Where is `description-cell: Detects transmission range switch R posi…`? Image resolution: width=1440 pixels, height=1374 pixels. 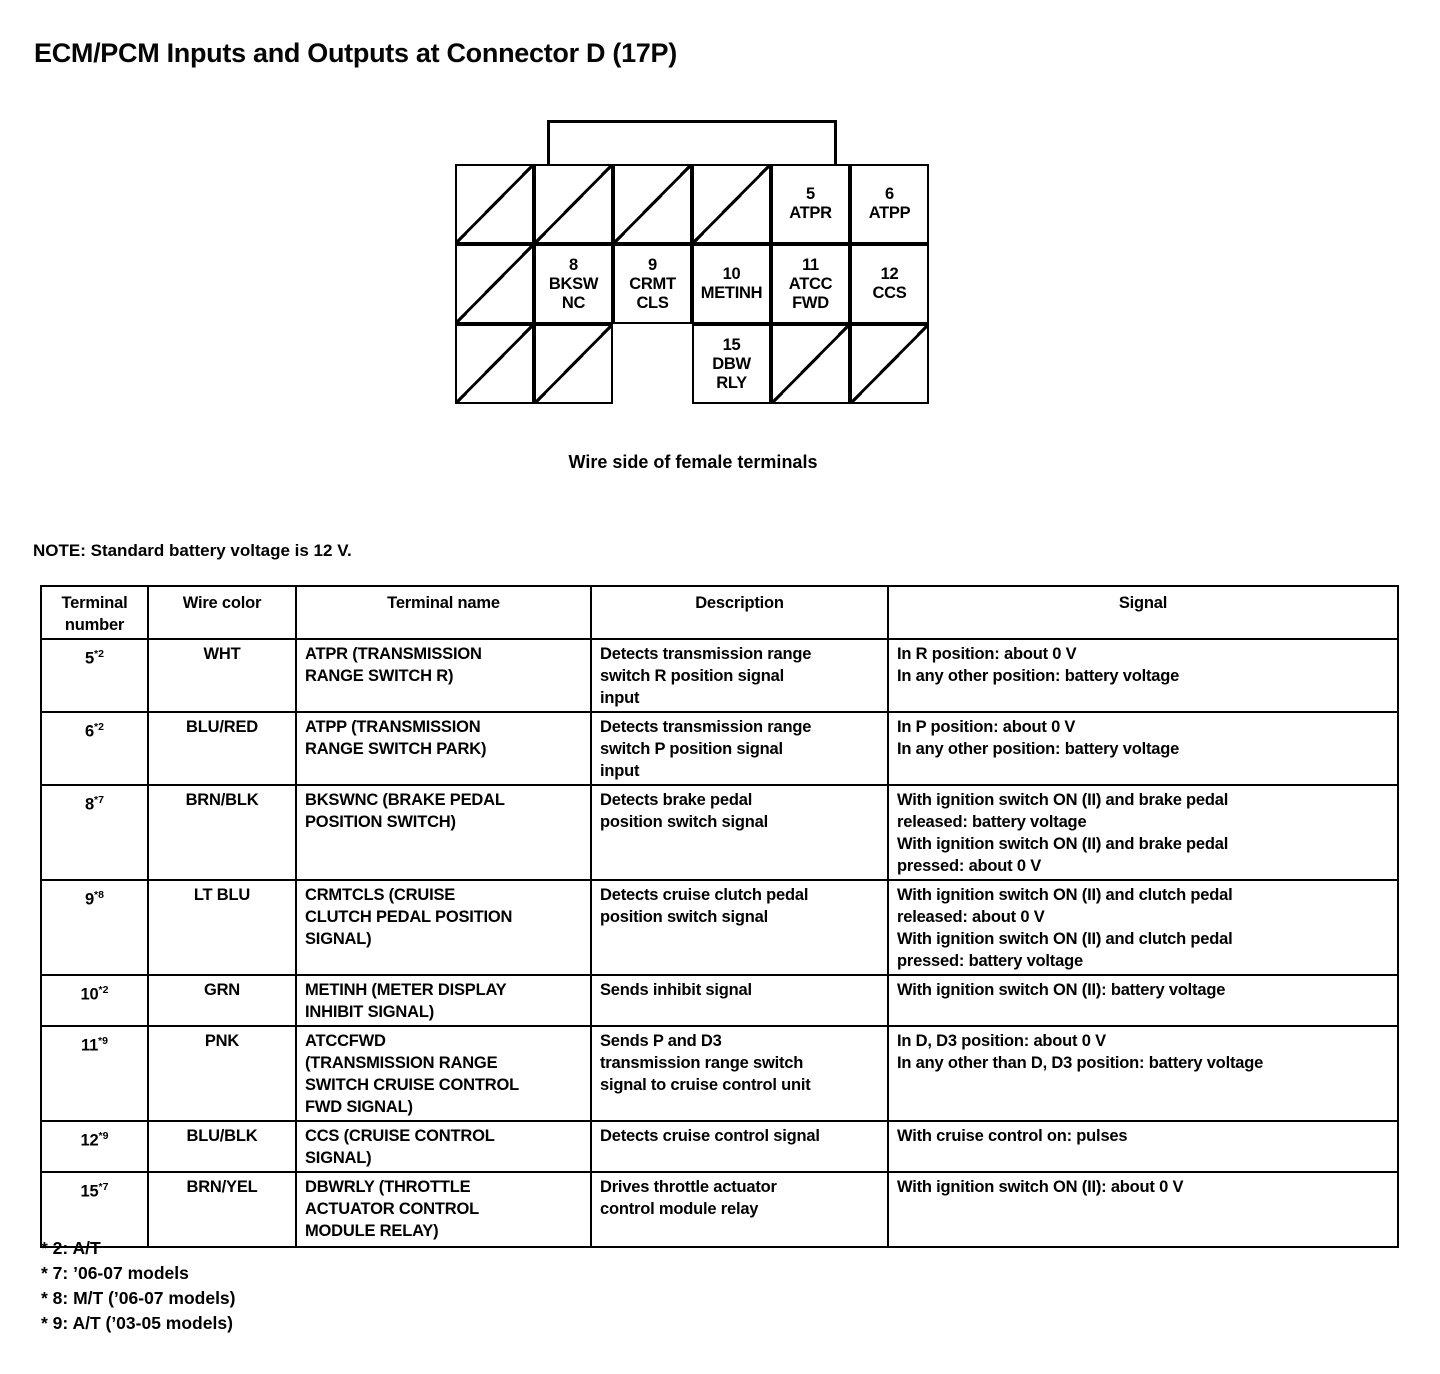 description-cell: Detects transmission range switch R posi… is located at coordinates (739, 675).